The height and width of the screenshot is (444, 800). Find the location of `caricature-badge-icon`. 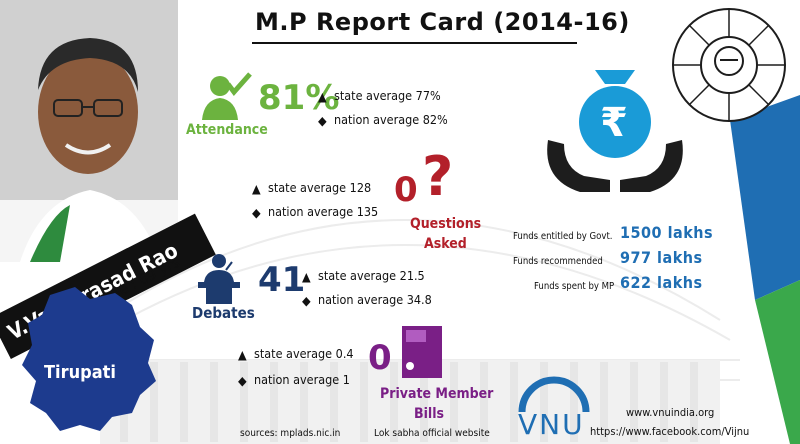

caricature-badge-icon is located at coordinates (729, 65).